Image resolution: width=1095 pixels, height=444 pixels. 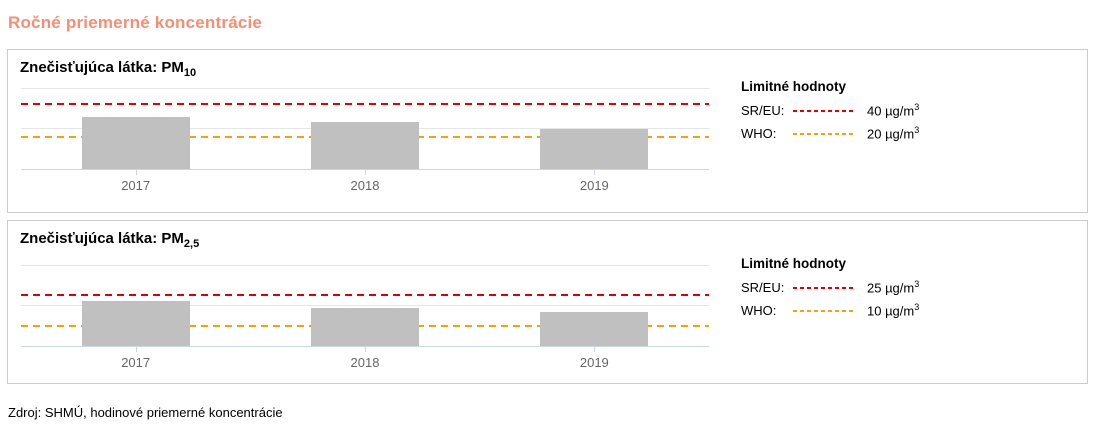 I want to click on legend-row-sr-eu: SR/EU: 25 µg/m3, so click(x=830, y=287).